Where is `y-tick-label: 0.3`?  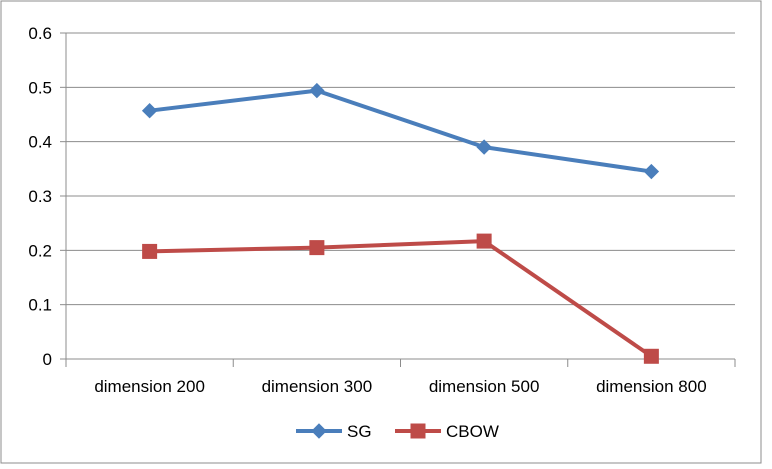 y-tick-label: 0.3 is located at coordinates (40, 196).